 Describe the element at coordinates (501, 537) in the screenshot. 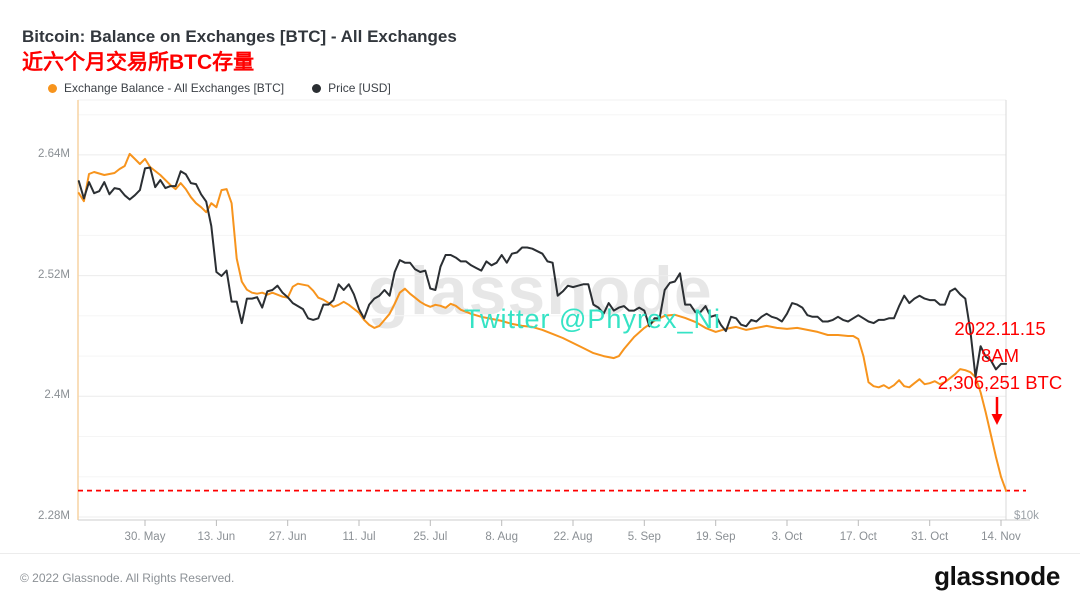

I see `x-axis-tick-label: 8. Aug` at that location.